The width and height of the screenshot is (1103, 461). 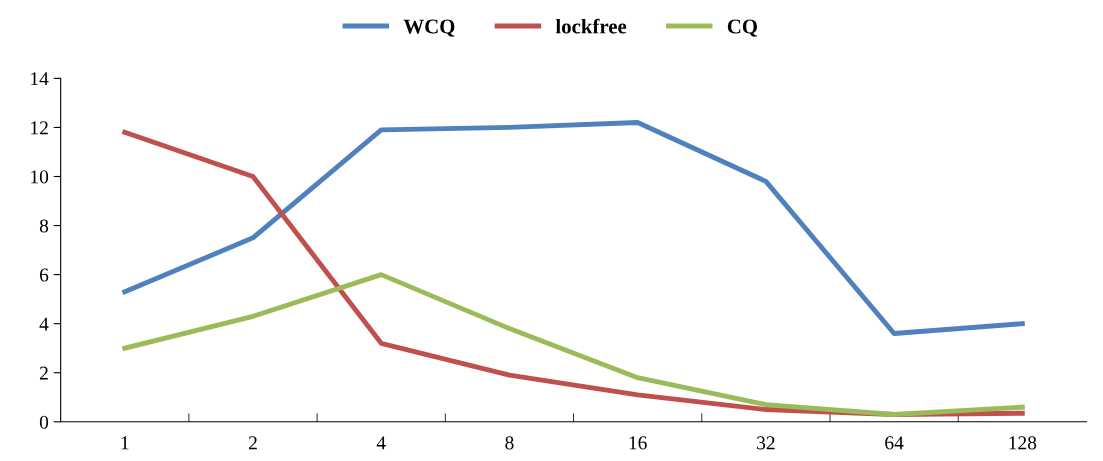 What do you see at coordinates (125, 443) in the screenshot?
I see `x-tick-label: 1` at bounding box center [125, 443].